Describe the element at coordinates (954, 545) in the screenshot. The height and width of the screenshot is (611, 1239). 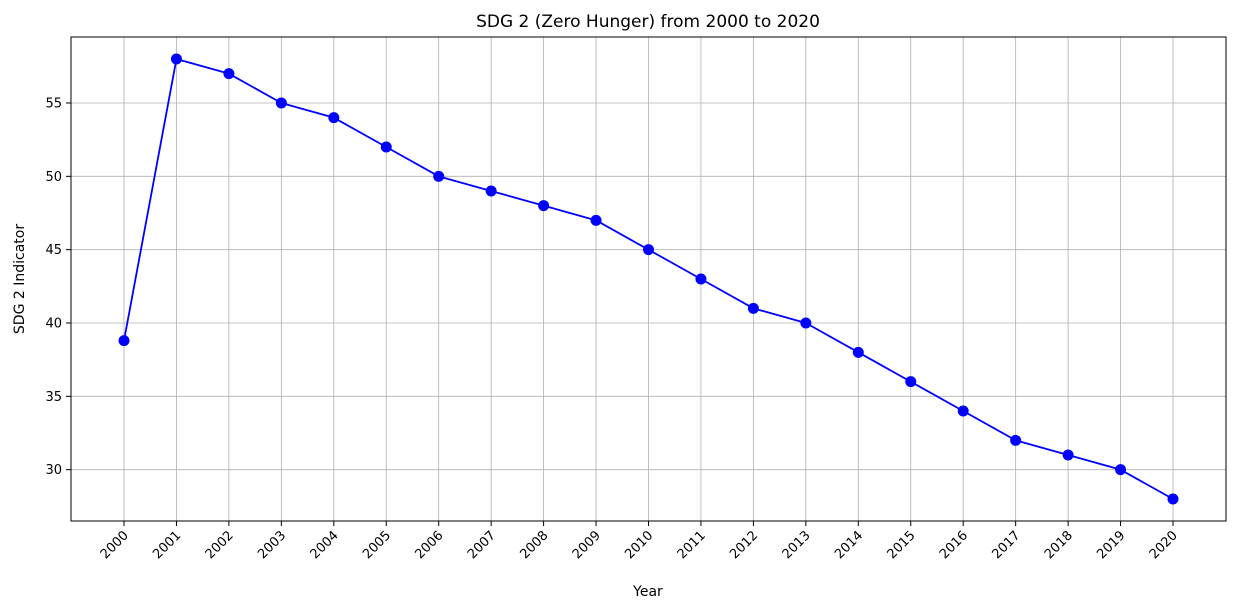
I see `x-tick-label: 2016` at that location.